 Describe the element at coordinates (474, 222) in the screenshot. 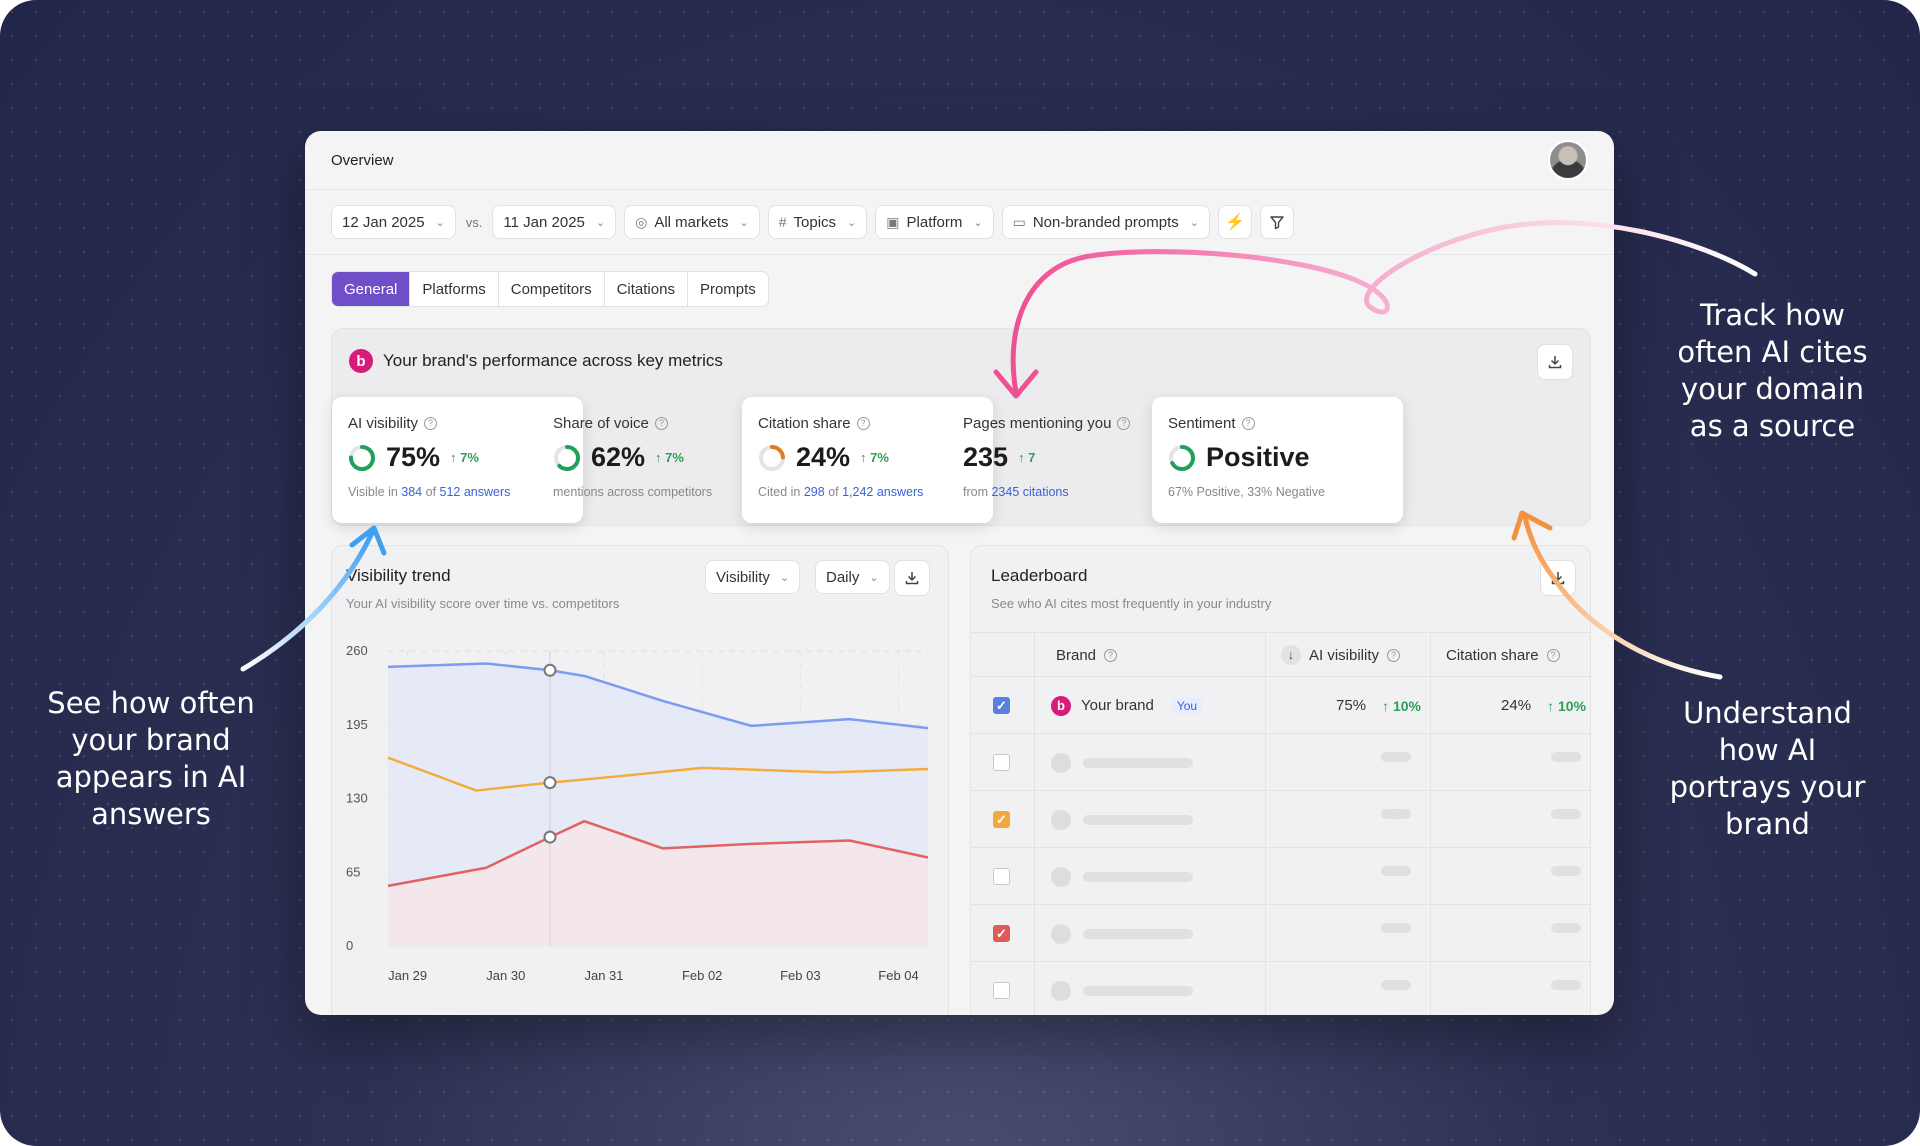

I see `vs-label: vs.` at that location.